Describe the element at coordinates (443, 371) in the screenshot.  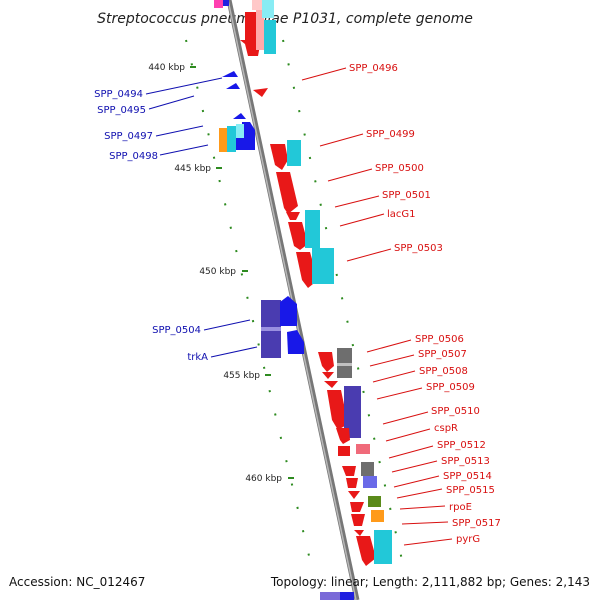
I see `gene-label: SPP_0508` at that location.